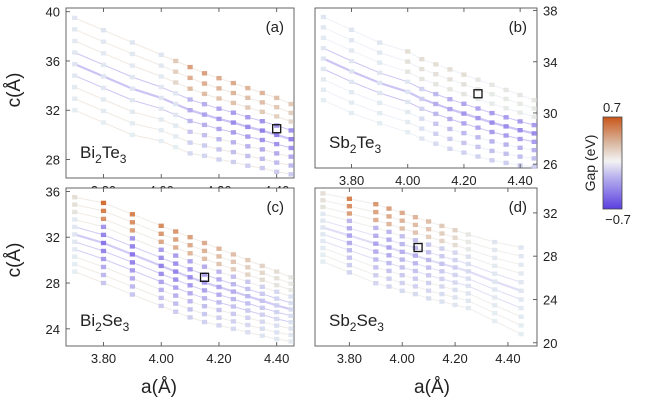 The height and width of the screenshot is (406, 663). What do you see at coordinates (161, 358) in the screenshot?
I see `panel-c-xtick-label: 4.00` at bounding box center [161, 358].